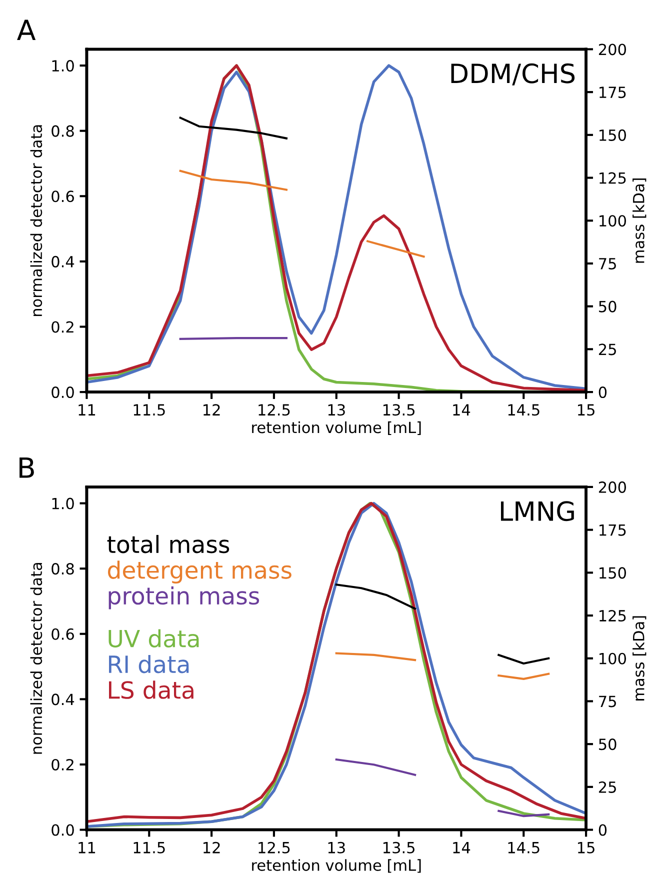 This screenshot has width=657, height=879. Describe the element at coordinates (537, 511) in the screenshot. I see `annotation: LMNG` at that location.